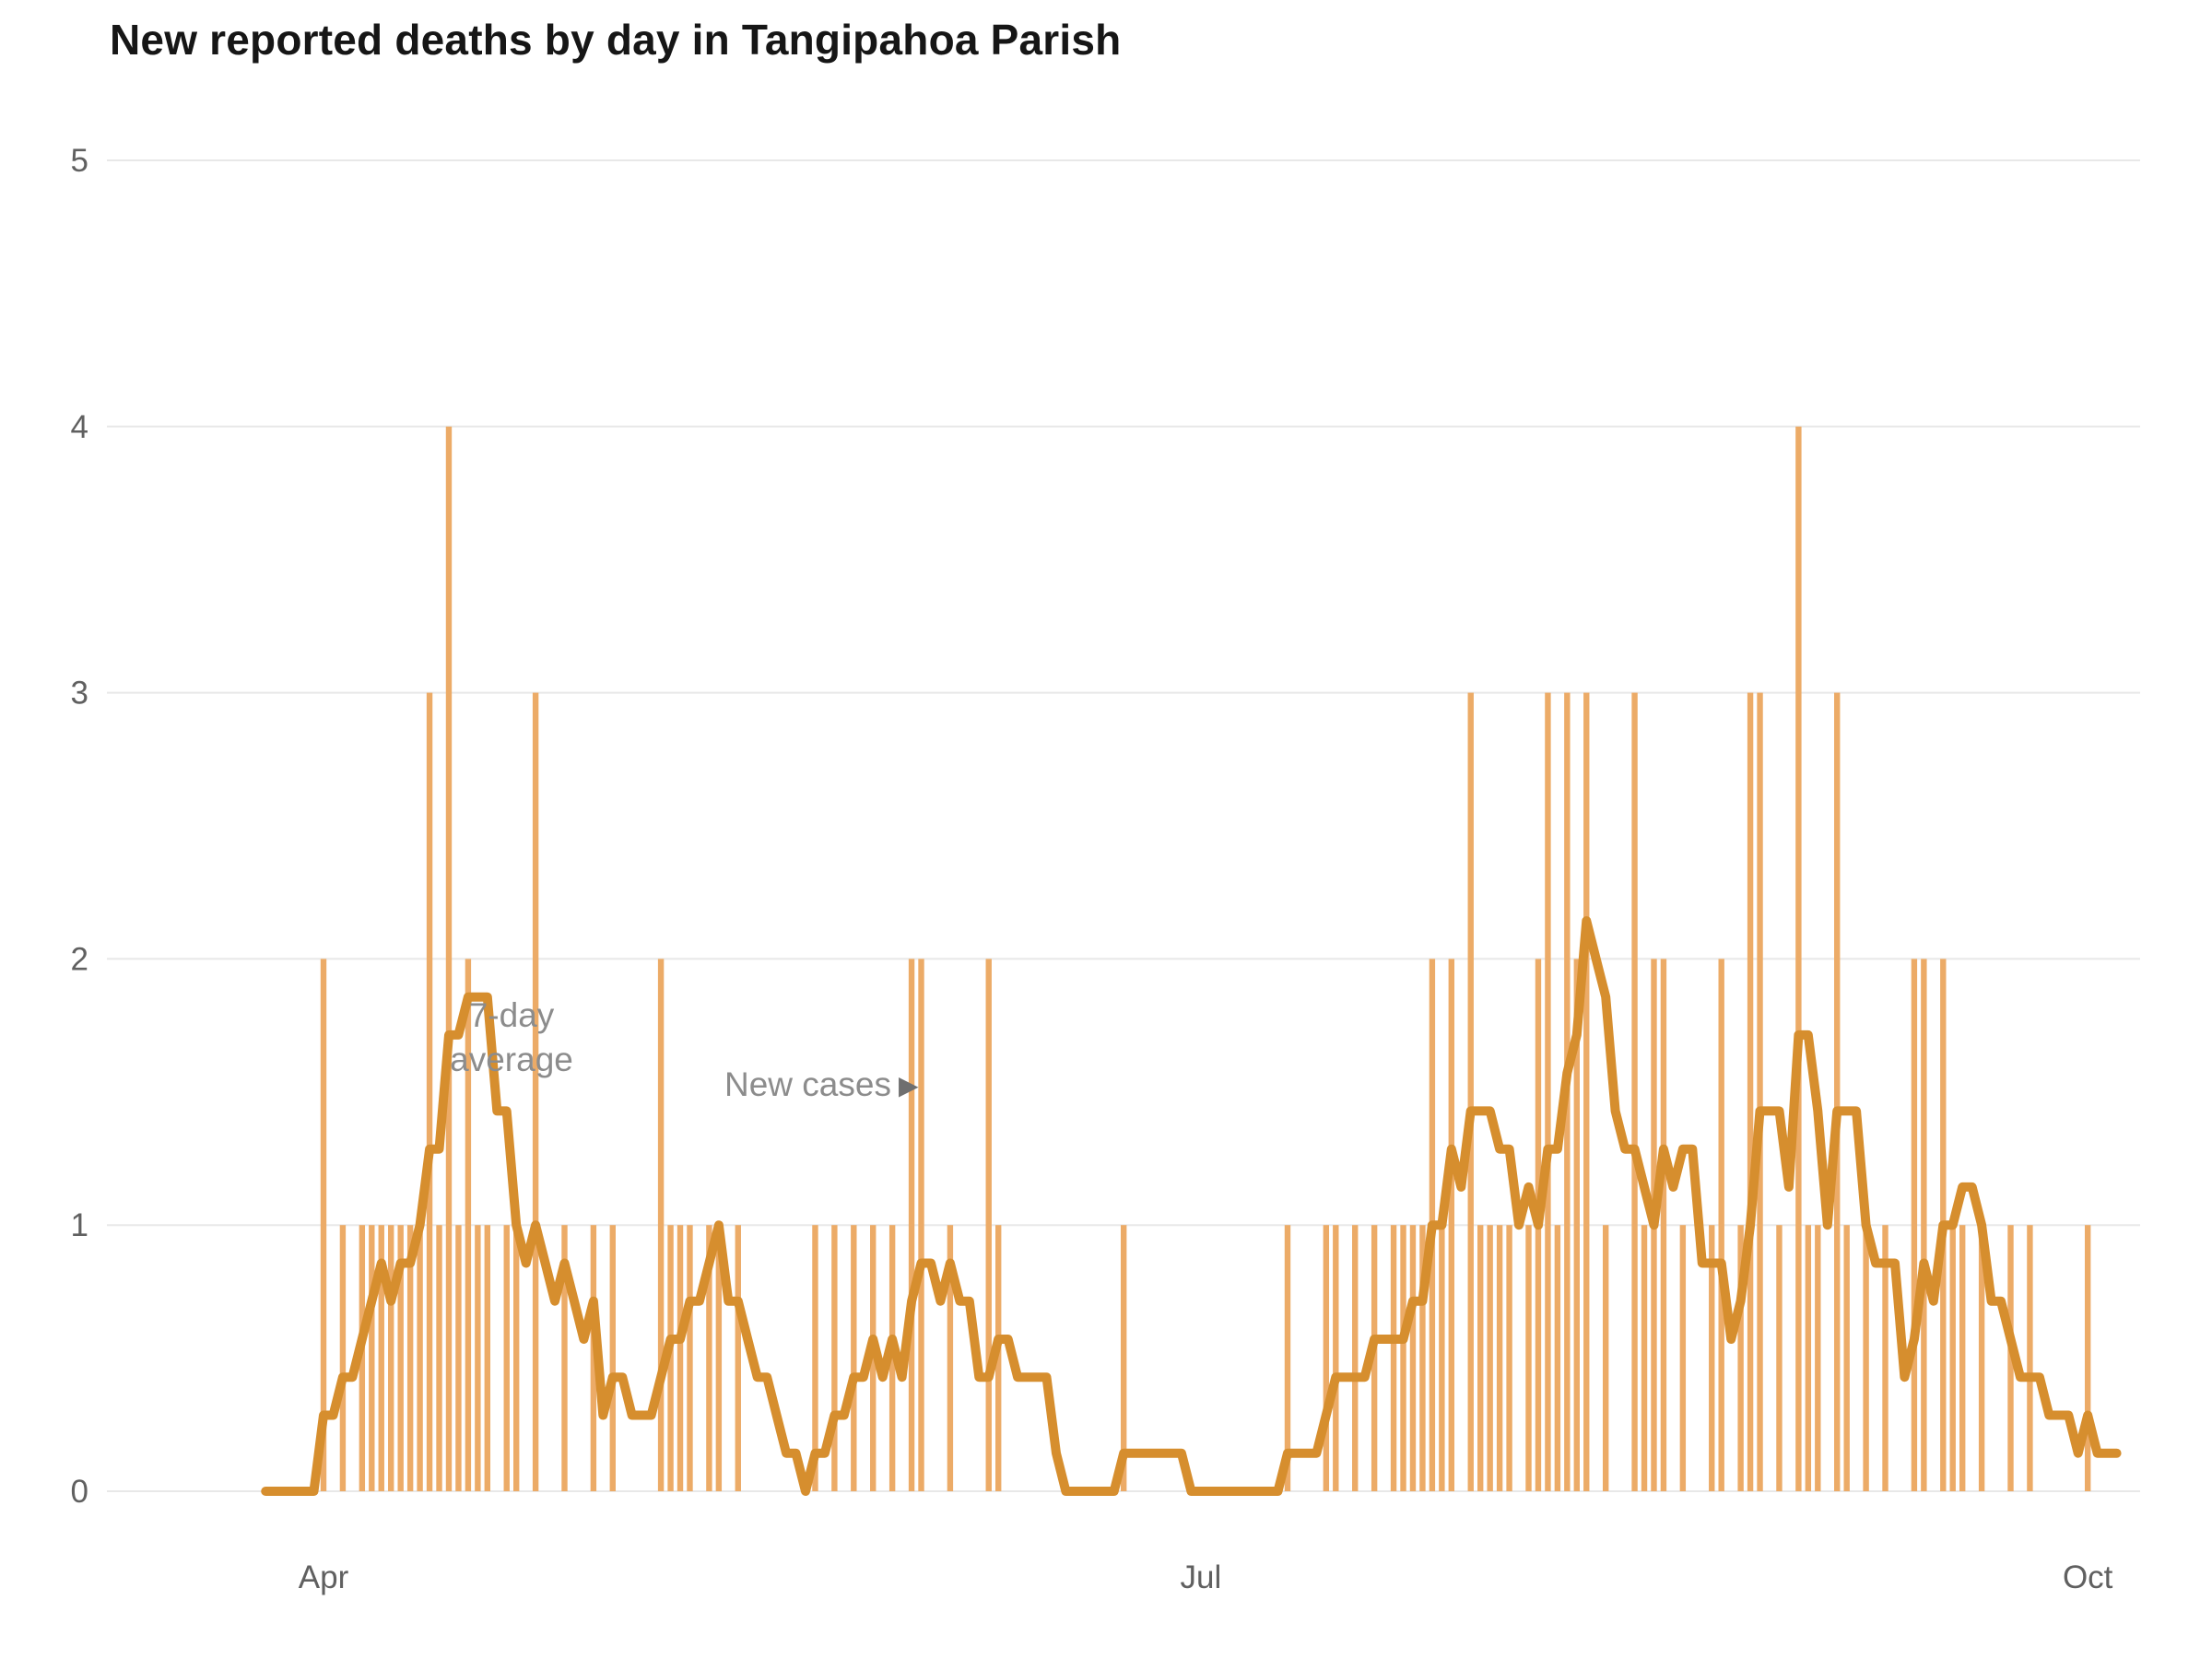 The height and width of the screenshot is (1659, 2212). Describe the element at coordinates (79, 161) in the screenshot. I see `svg-text: 5` at that location.